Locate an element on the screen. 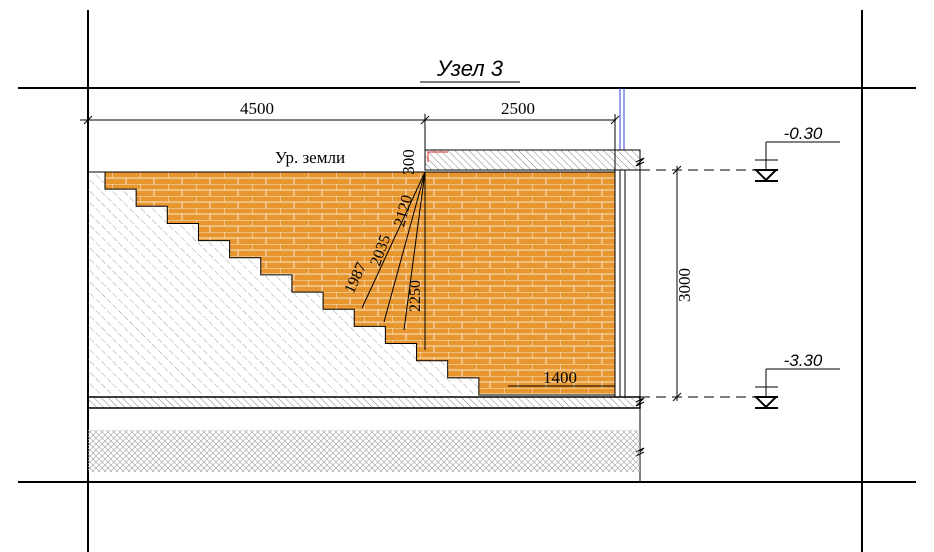  dimension-label: 2500 is located at coordinates (518, 108).